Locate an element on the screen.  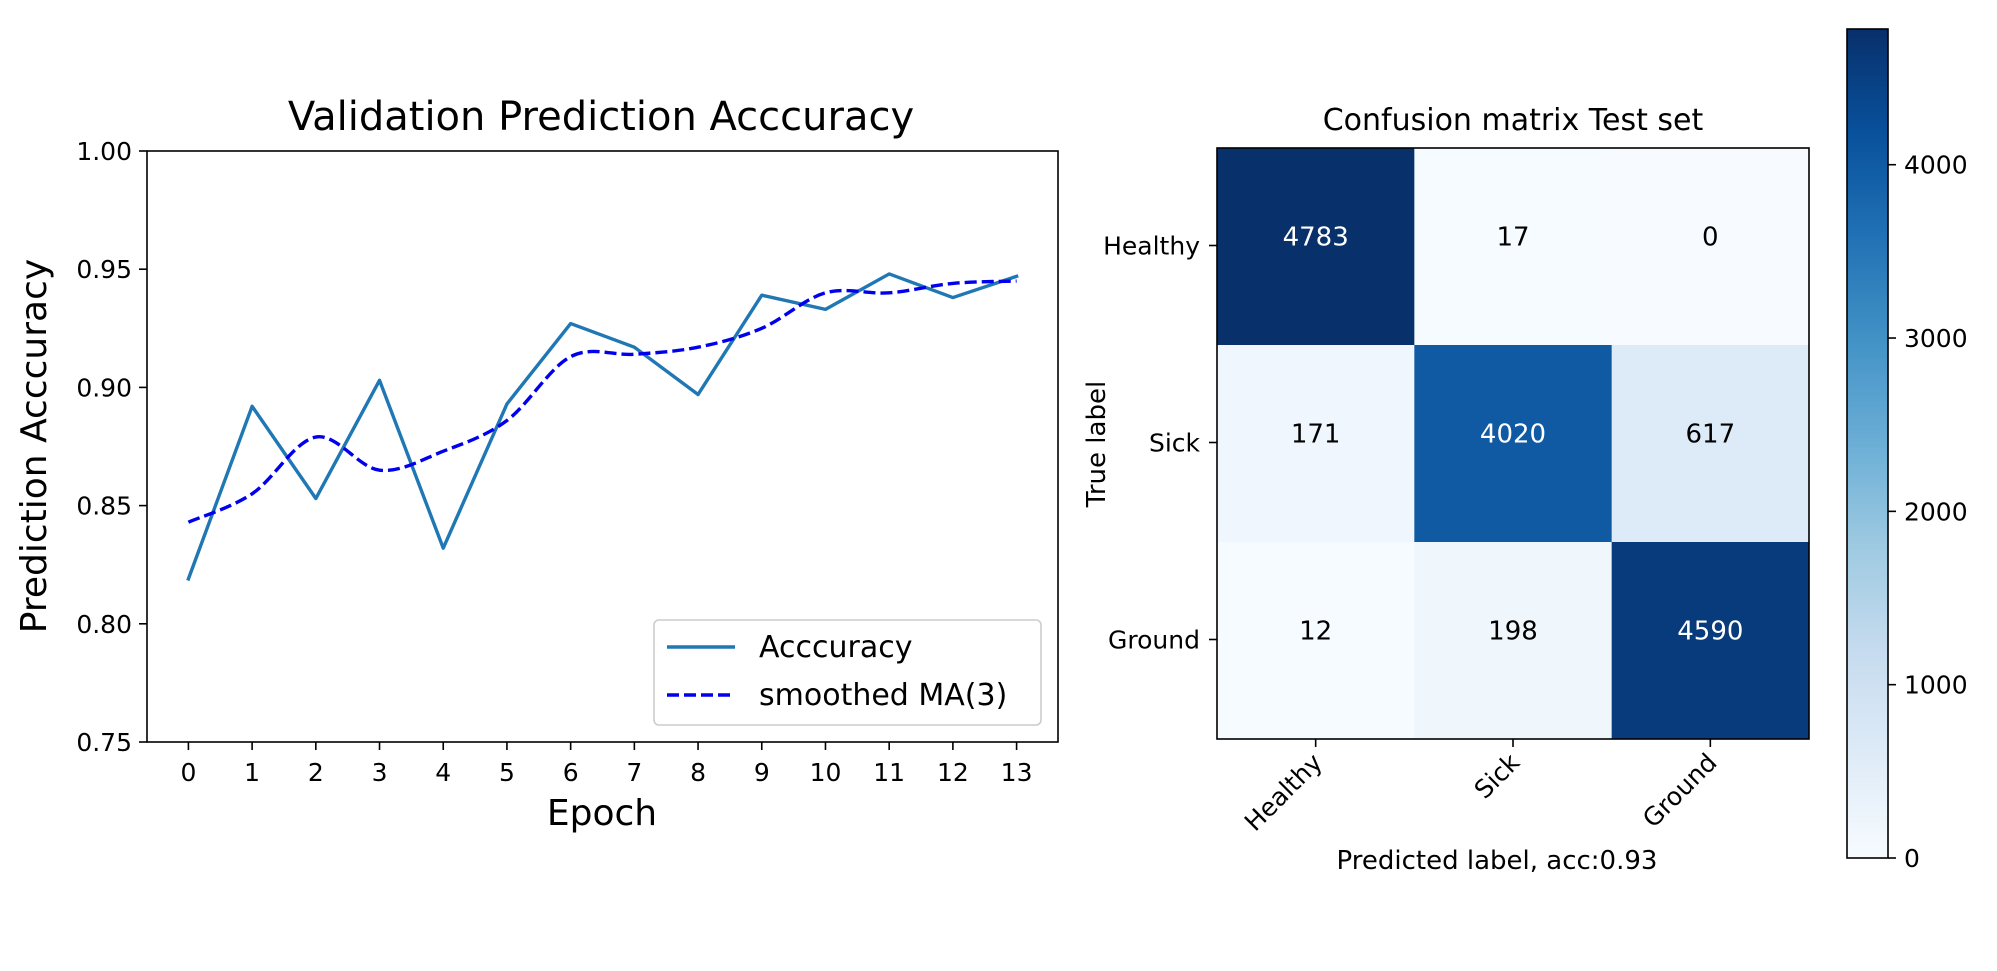
accuracy-chart-title: Validation Prediction Acccuracy is located at coordinates (601, 117).